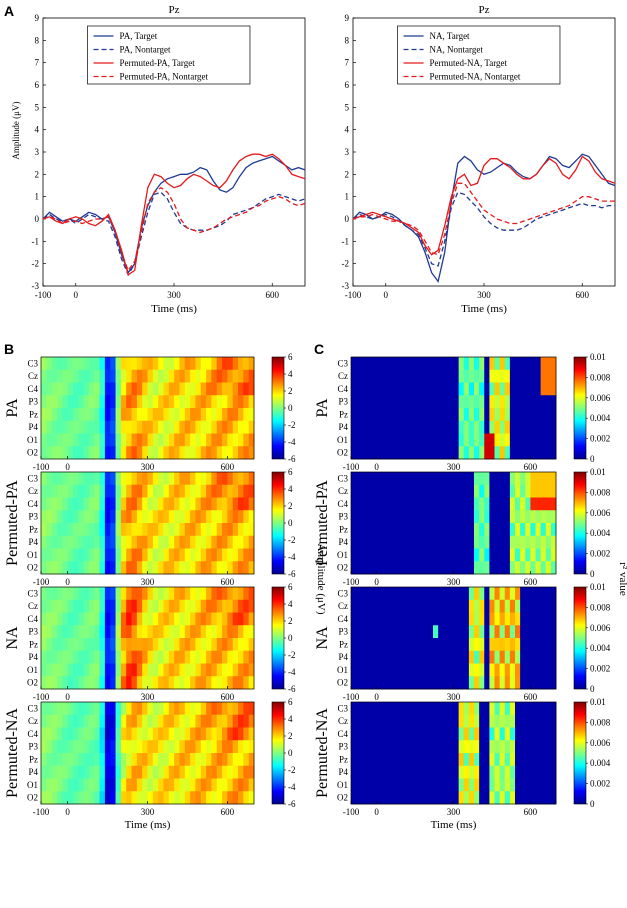 The width and height of the screenshot is (627, 908). Describe the element at coordinates (290, 489) in the screenshot. I see `colorbar-tick-label: 4` at that location.